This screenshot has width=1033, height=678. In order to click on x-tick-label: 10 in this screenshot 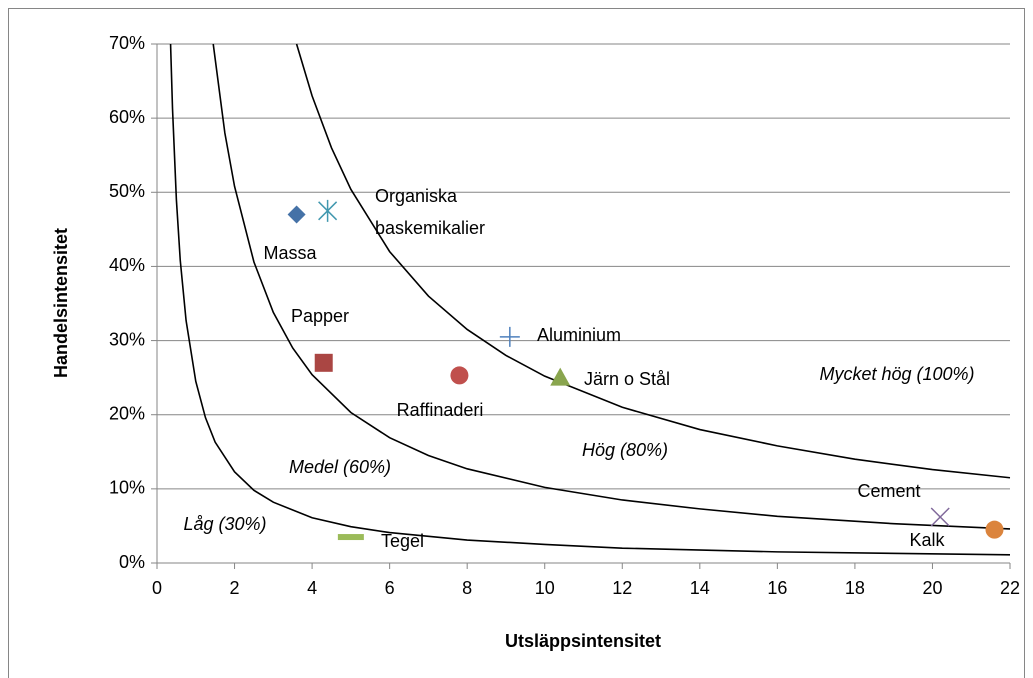, I will do `click(545, 588)`.